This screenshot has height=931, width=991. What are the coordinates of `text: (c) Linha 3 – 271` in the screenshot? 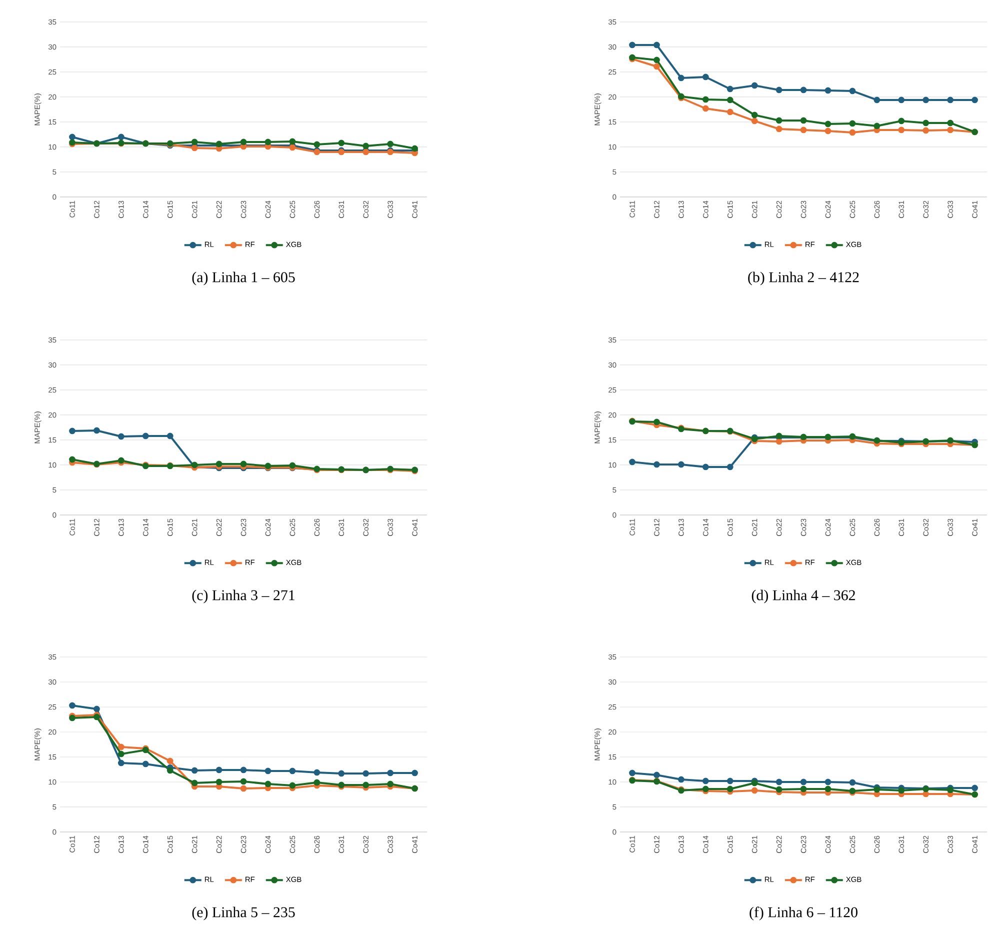 It's located at (243, 597).